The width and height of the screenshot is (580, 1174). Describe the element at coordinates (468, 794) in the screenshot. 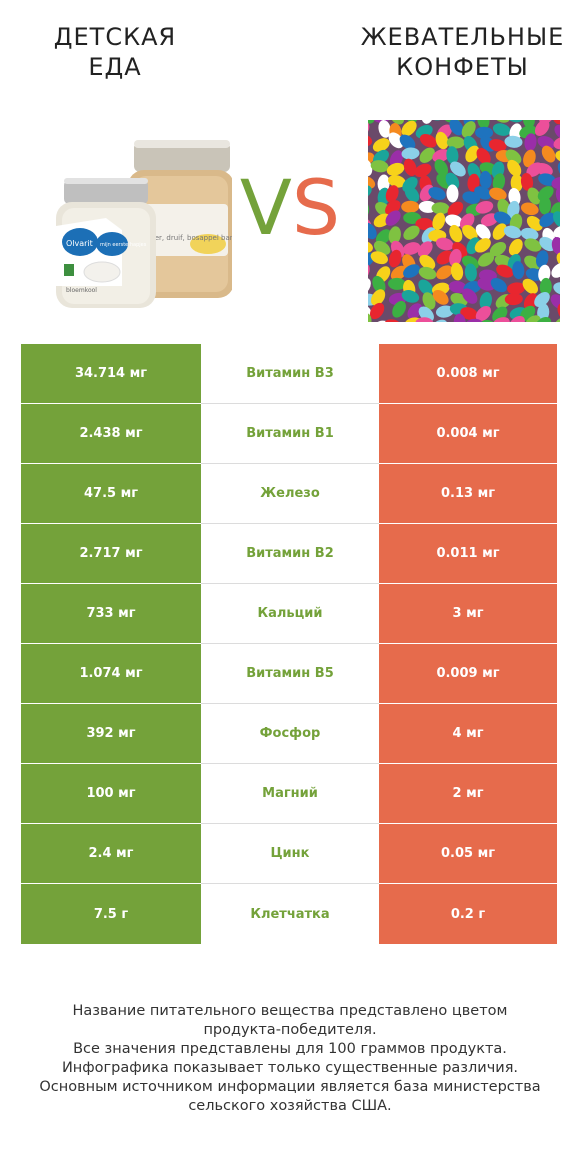

I see `right-value: 2 мг` at that location.